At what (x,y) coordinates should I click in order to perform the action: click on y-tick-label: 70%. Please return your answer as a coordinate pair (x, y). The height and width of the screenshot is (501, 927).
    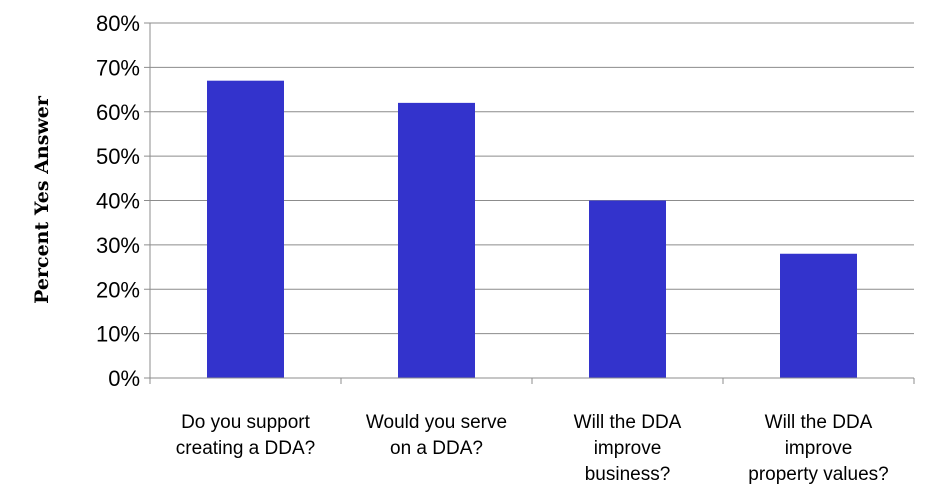
    Looking at the image, I should click on (118, 67).